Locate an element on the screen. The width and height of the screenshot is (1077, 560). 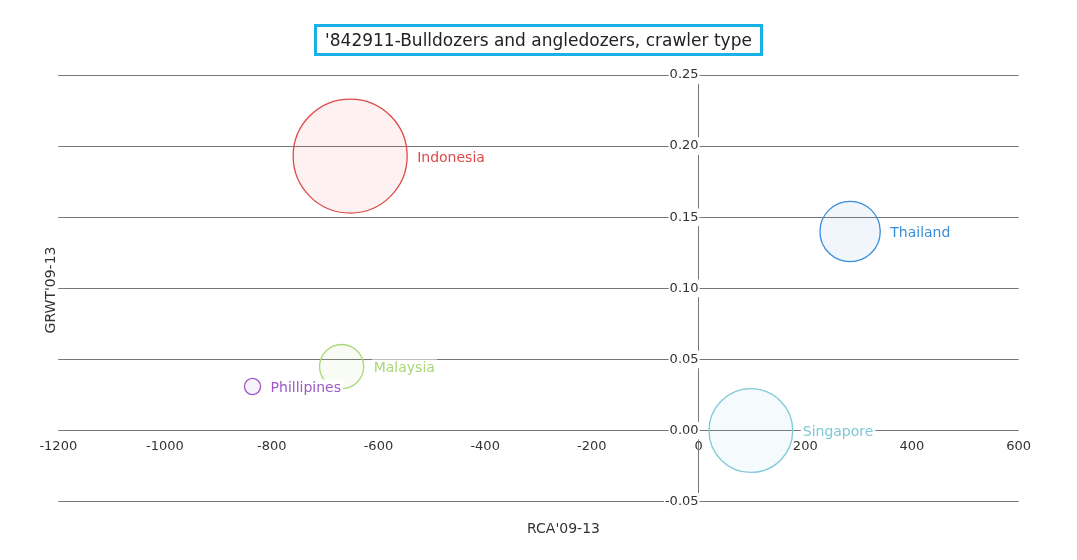
y-tick-label: 0.25 is located at coordinates (684, 74).